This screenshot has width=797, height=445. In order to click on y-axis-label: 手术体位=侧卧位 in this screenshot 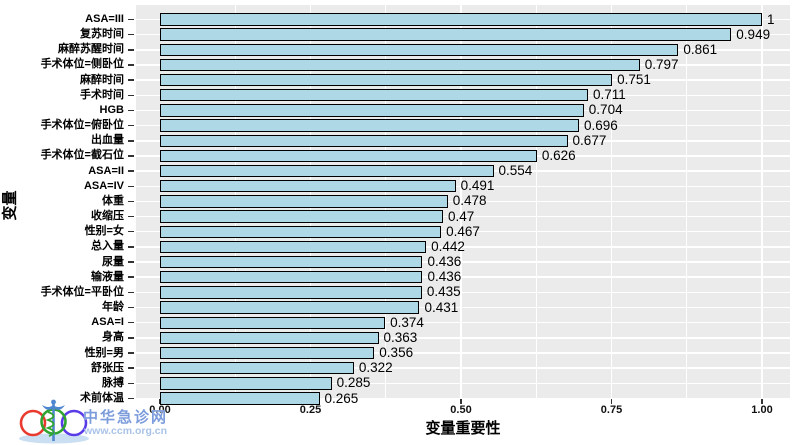, I will do `click(82, 64)`.